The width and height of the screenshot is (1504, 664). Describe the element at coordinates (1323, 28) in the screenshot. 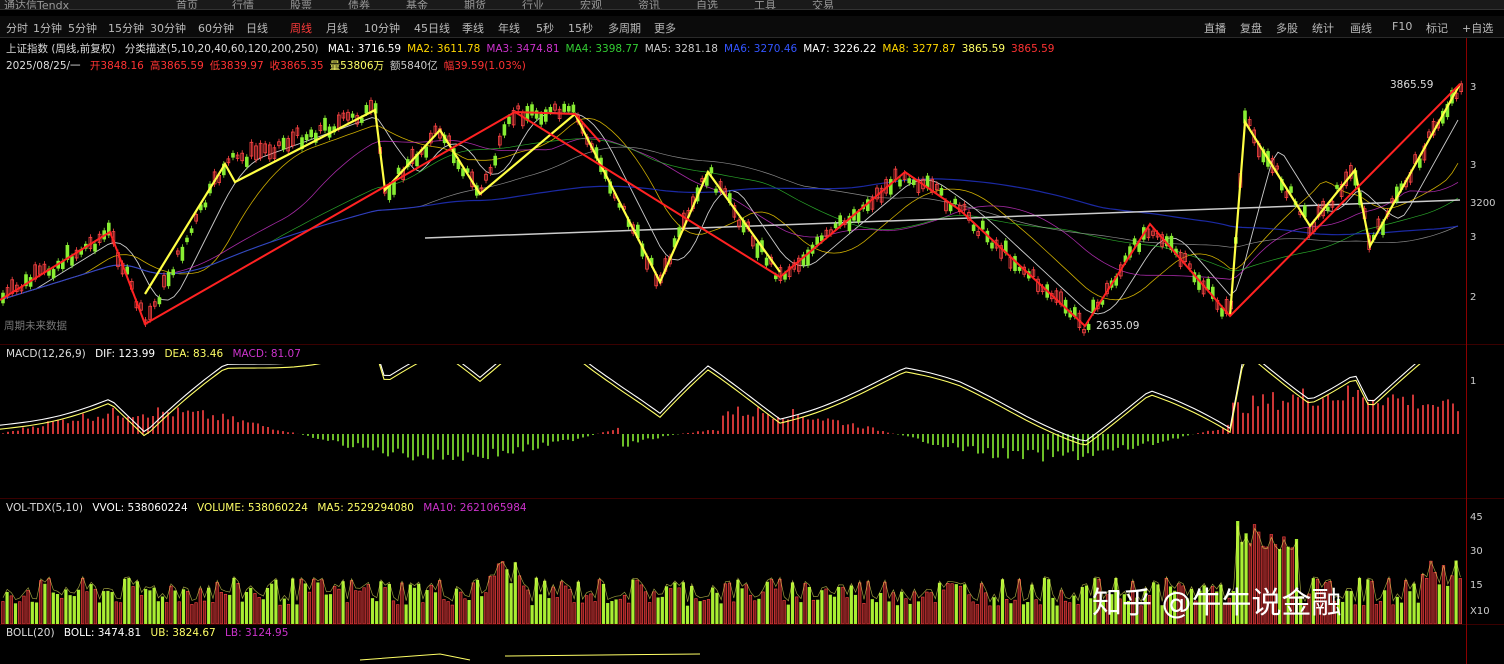

I see `toolbar-action: 统计` at that location.